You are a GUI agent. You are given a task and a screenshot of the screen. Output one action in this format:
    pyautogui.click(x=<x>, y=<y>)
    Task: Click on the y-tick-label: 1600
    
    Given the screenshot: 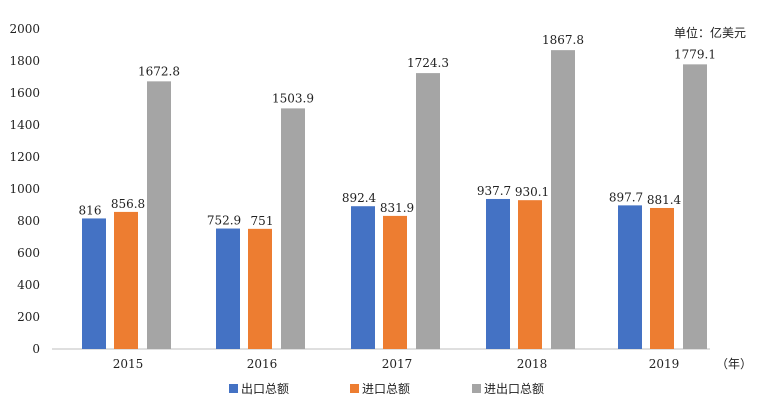 What is the action you would take?
    pyautogui.click(x=24, y=93)
    